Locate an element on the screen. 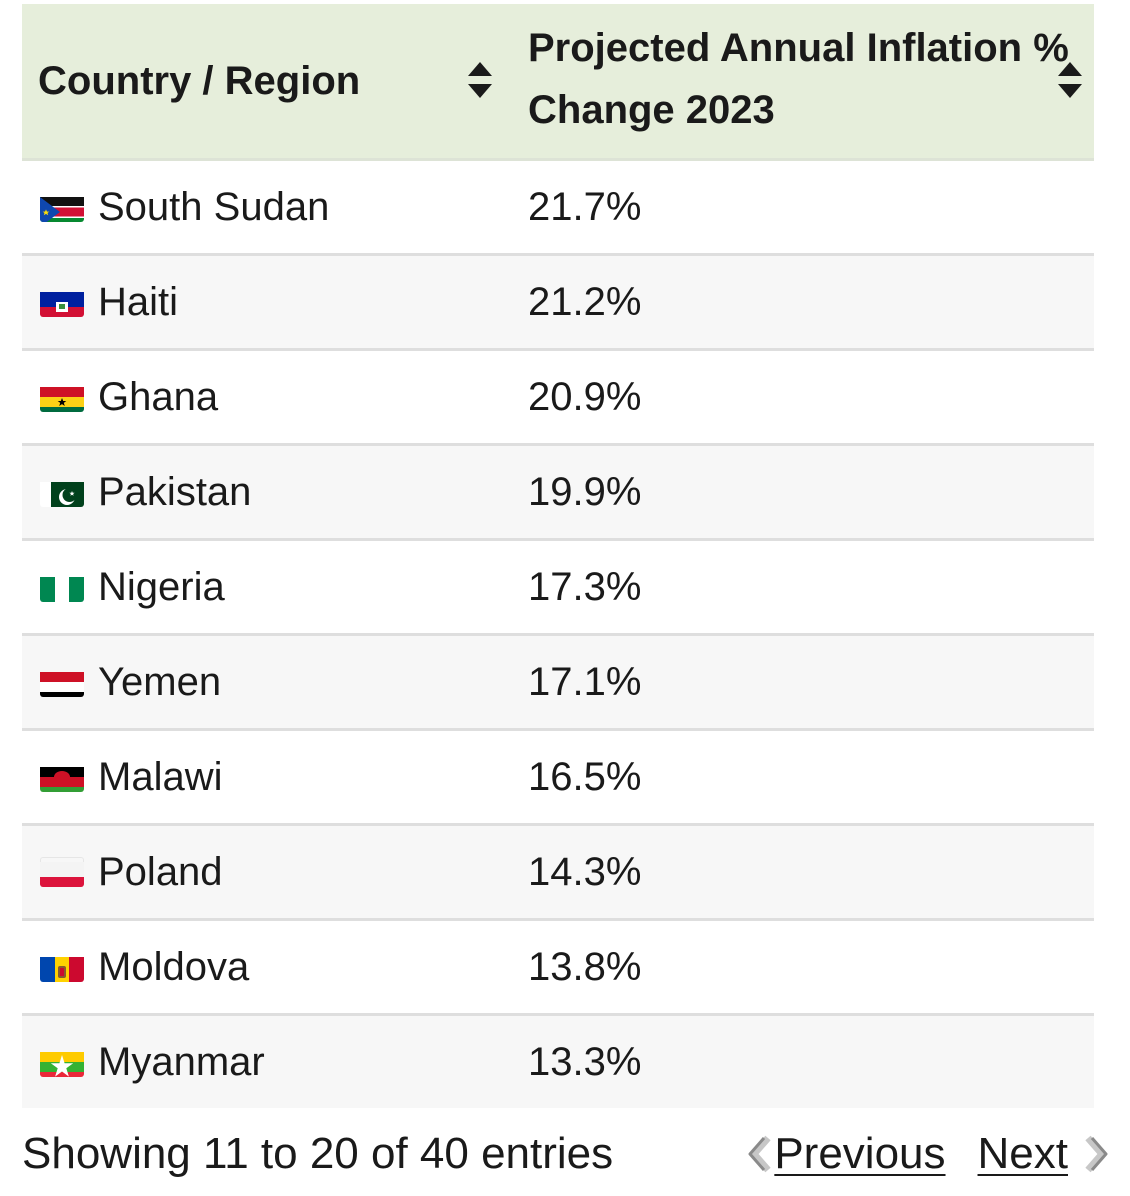  table-row: Ghana 20.9% is located at coordinates (558, 398).